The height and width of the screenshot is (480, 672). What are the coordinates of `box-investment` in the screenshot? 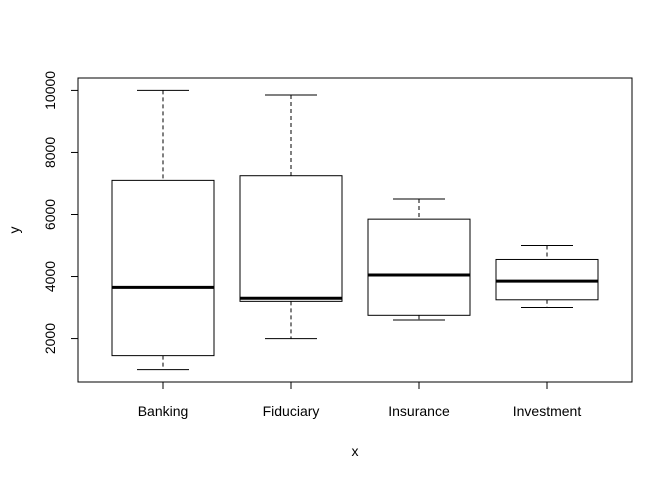 It's located at (547, 277).